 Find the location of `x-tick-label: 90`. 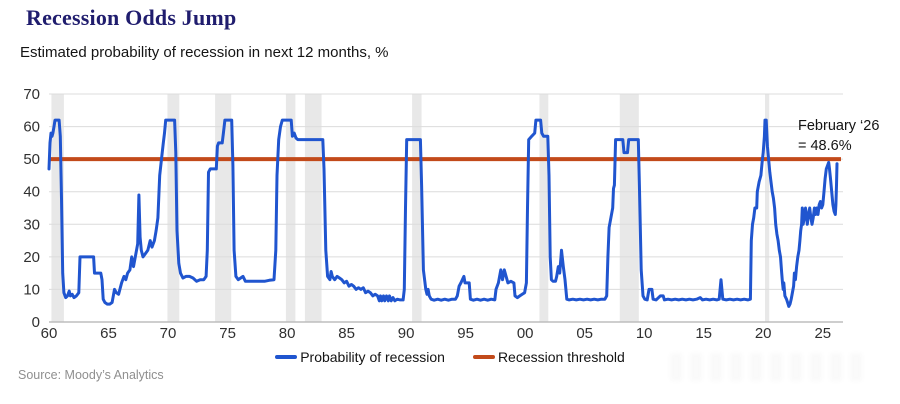

x-tick-label: 90 is located at coordinates (406, 333).